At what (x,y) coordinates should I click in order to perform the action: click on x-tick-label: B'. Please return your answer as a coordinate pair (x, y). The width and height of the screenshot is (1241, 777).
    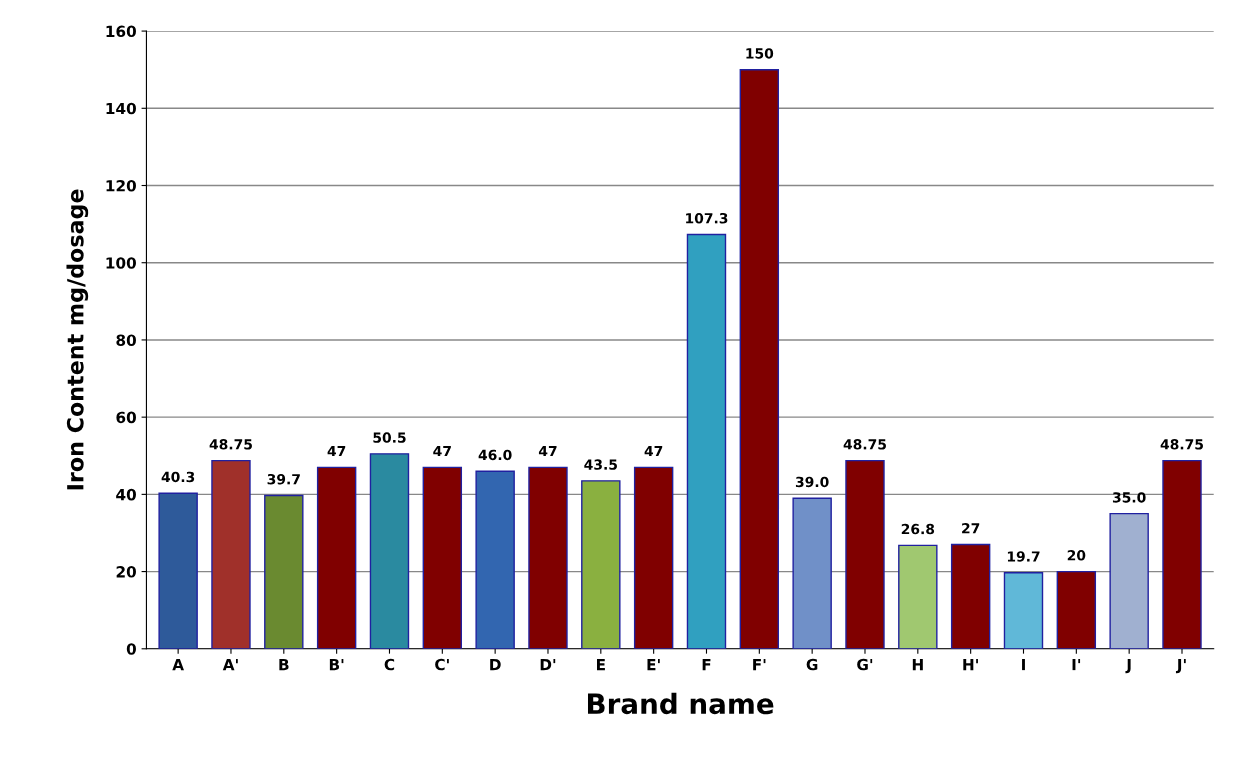
    Looking at the image, I should click on (336, 664).